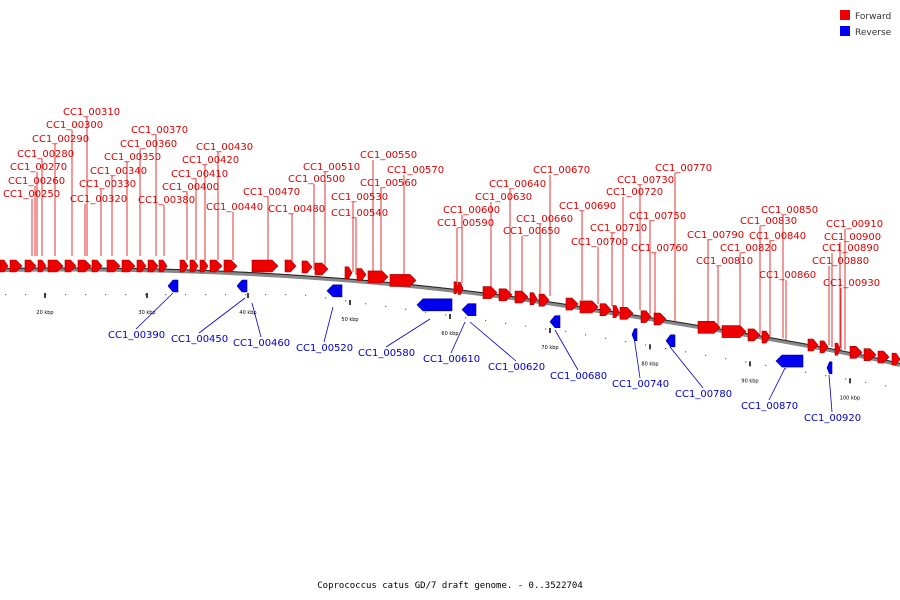  What do you see at coordinates (873, 17) in the screenshot?
I see `legend-forward-label: Forward` at bounding box center [873, 17].